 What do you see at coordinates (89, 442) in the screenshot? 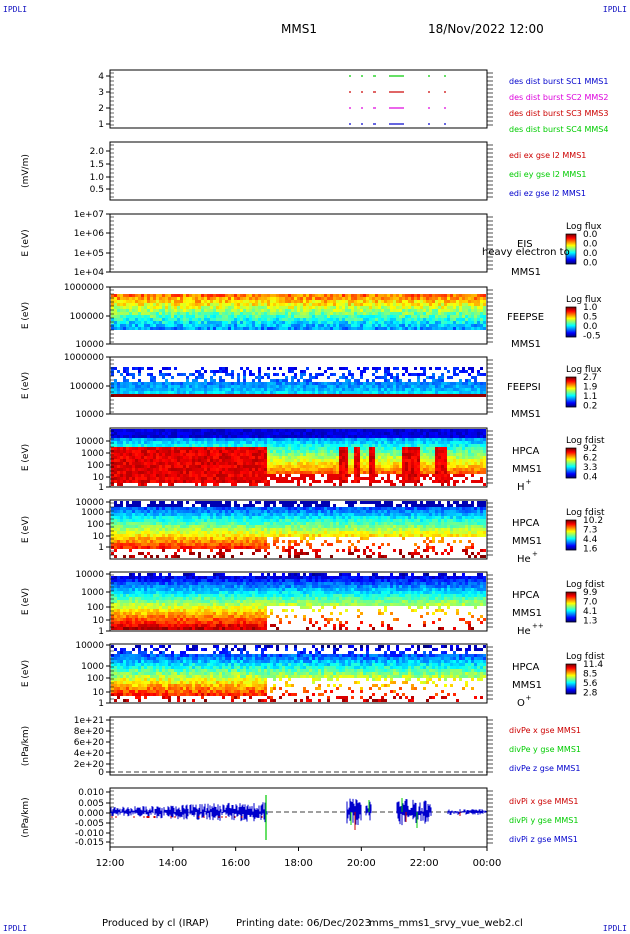
I see `y-tick-label: 10000` at bounding box center [89, 442].